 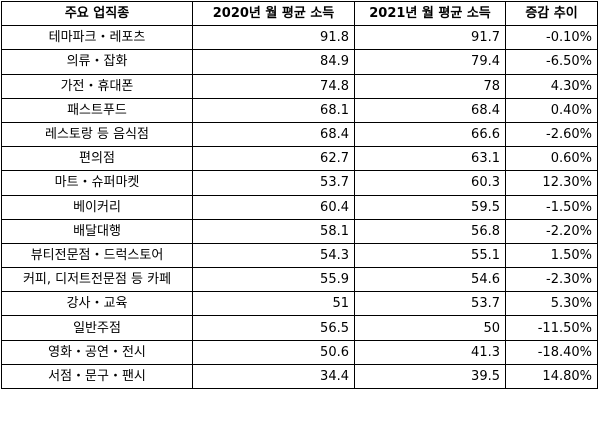 What do you see at coordinates (551, 207) in the screenshot?
I see `cell-change: -1.50%` at bounding box center [551, 207].